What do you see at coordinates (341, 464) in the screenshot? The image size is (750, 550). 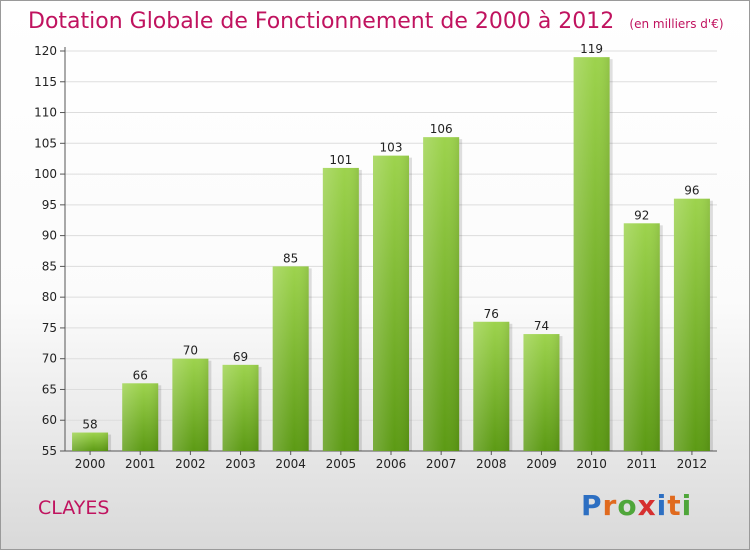 I see `x-tick-label: 2005` at bounding box center [341, 464].